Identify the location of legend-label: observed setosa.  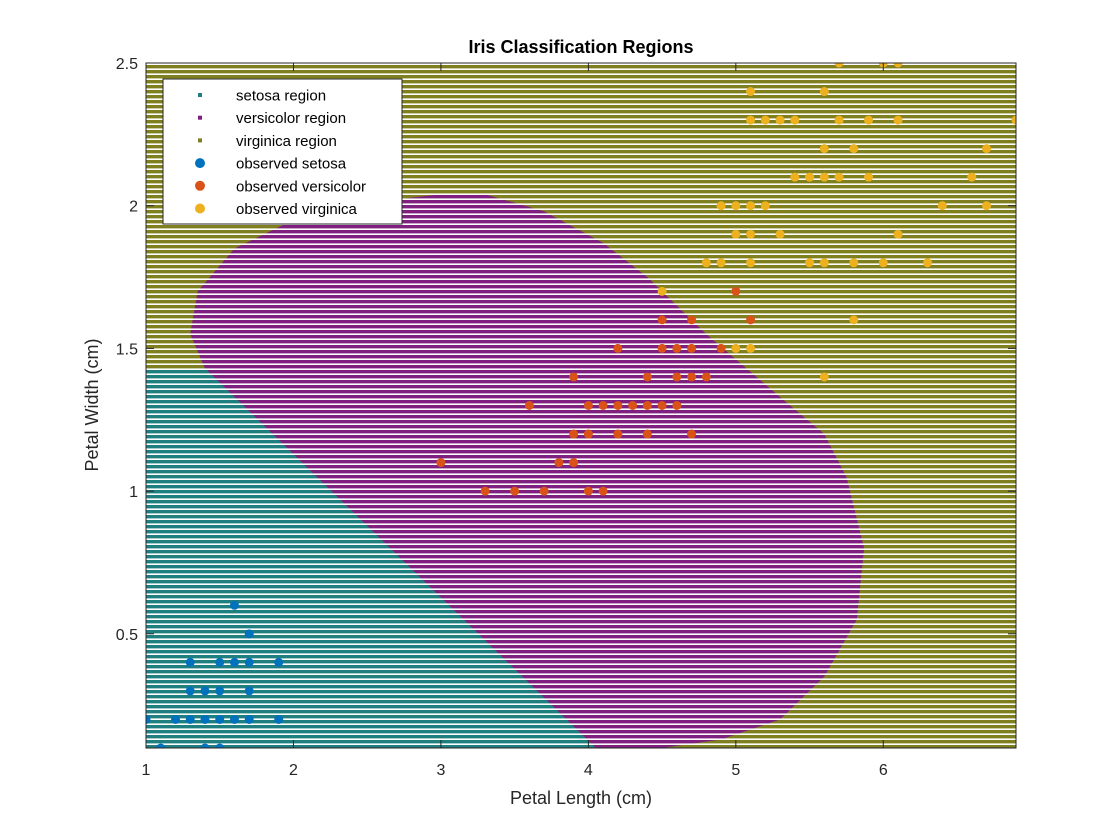
(291, 164).